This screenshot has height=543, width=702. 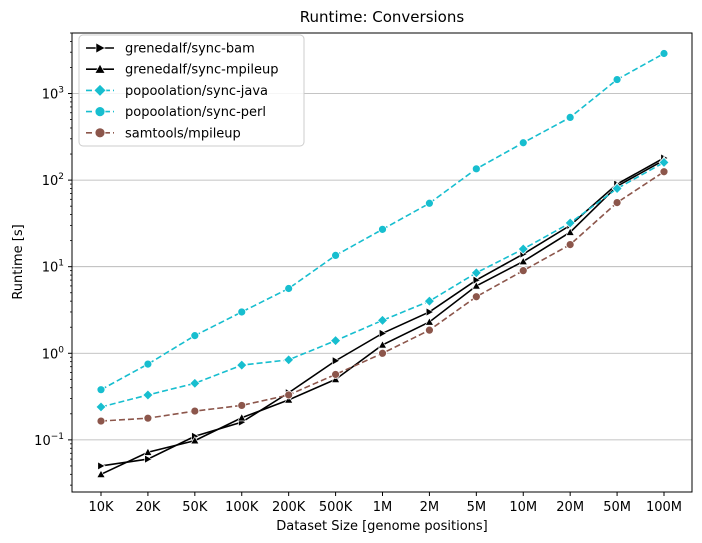 What do you see at coordinates (242, 507) in the screenshot?
I see `x-tick-label: 100K` at bounding box center [242, 507].